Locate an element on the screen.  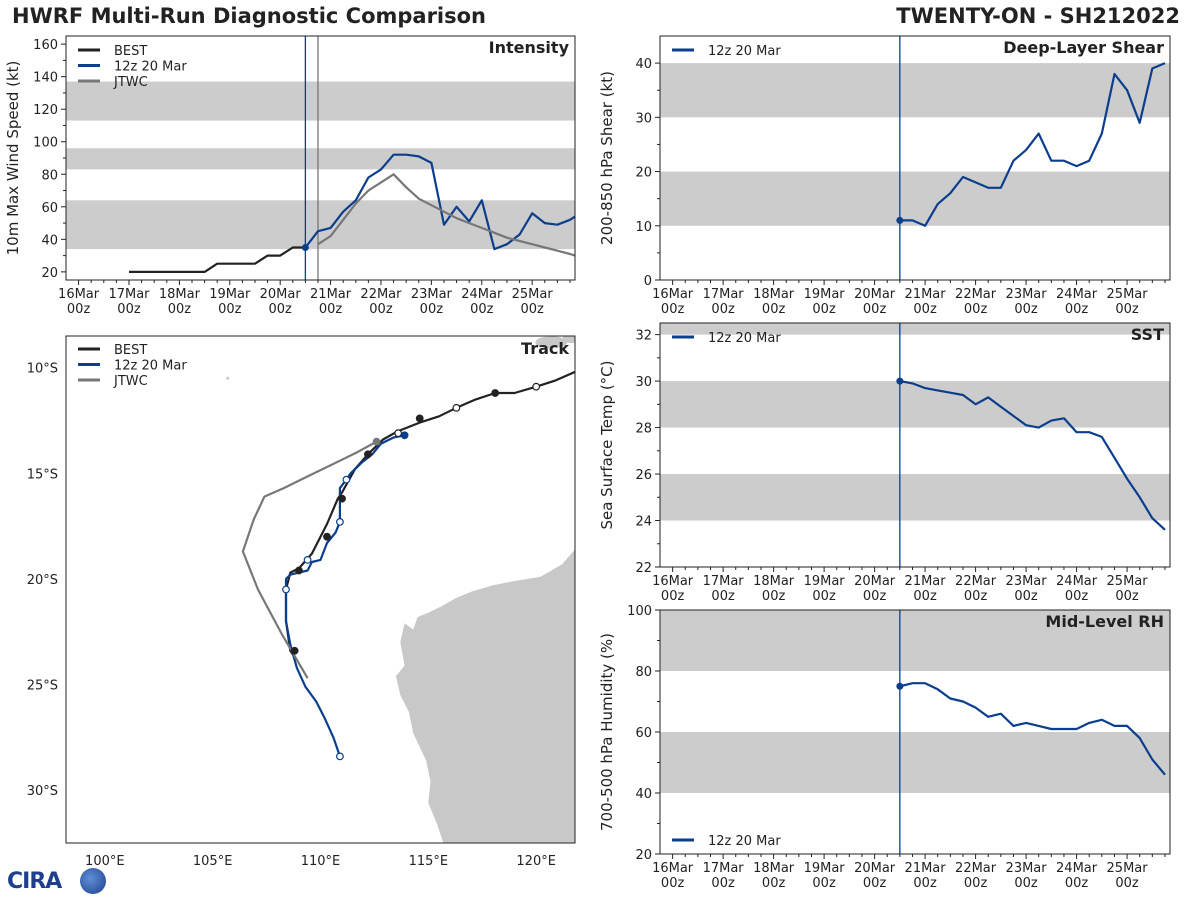
y-axis-label: 10m Max Wind Speed (kt) is located at coordinates (13, 158).